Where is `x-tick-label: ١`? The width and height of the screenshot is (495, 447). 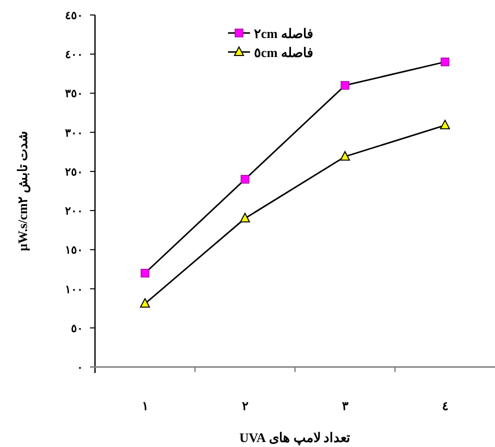 x-tick-label: ١ is located at coordinates (145, 406).